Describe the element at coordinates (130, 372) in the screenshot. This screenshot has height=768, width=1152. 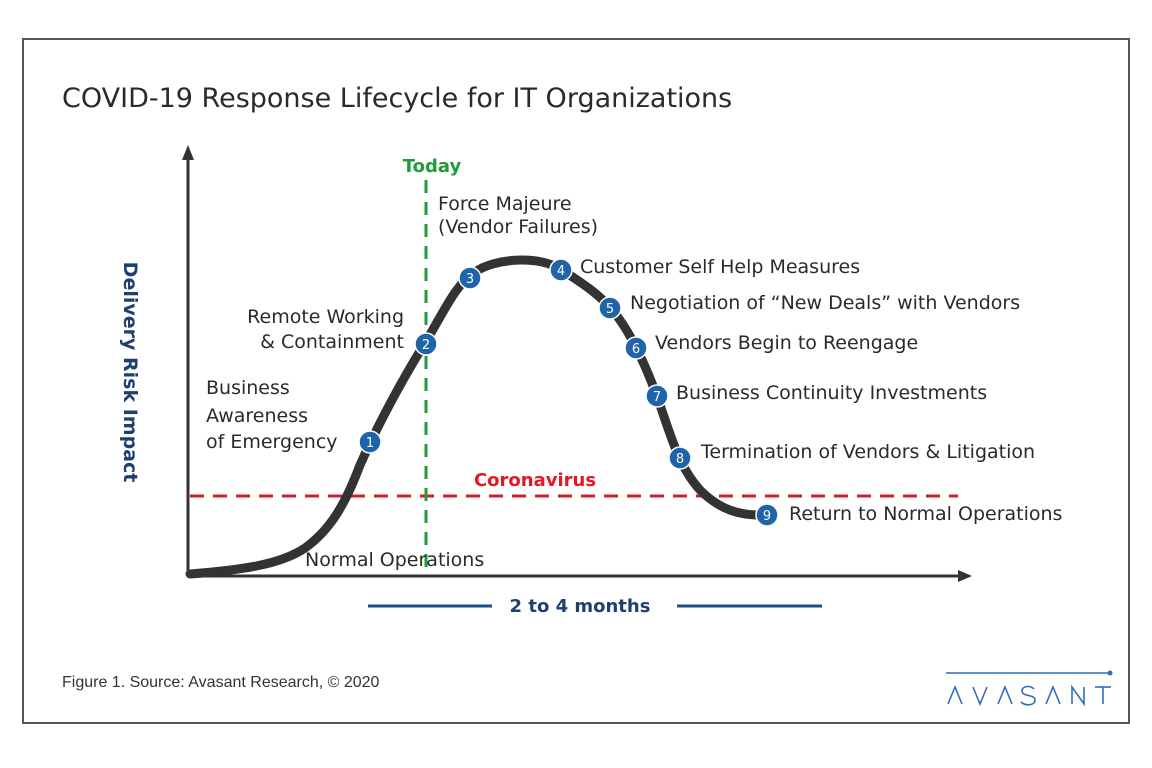
I see `y-axis-label: Delivery Risk Impact` at that location.